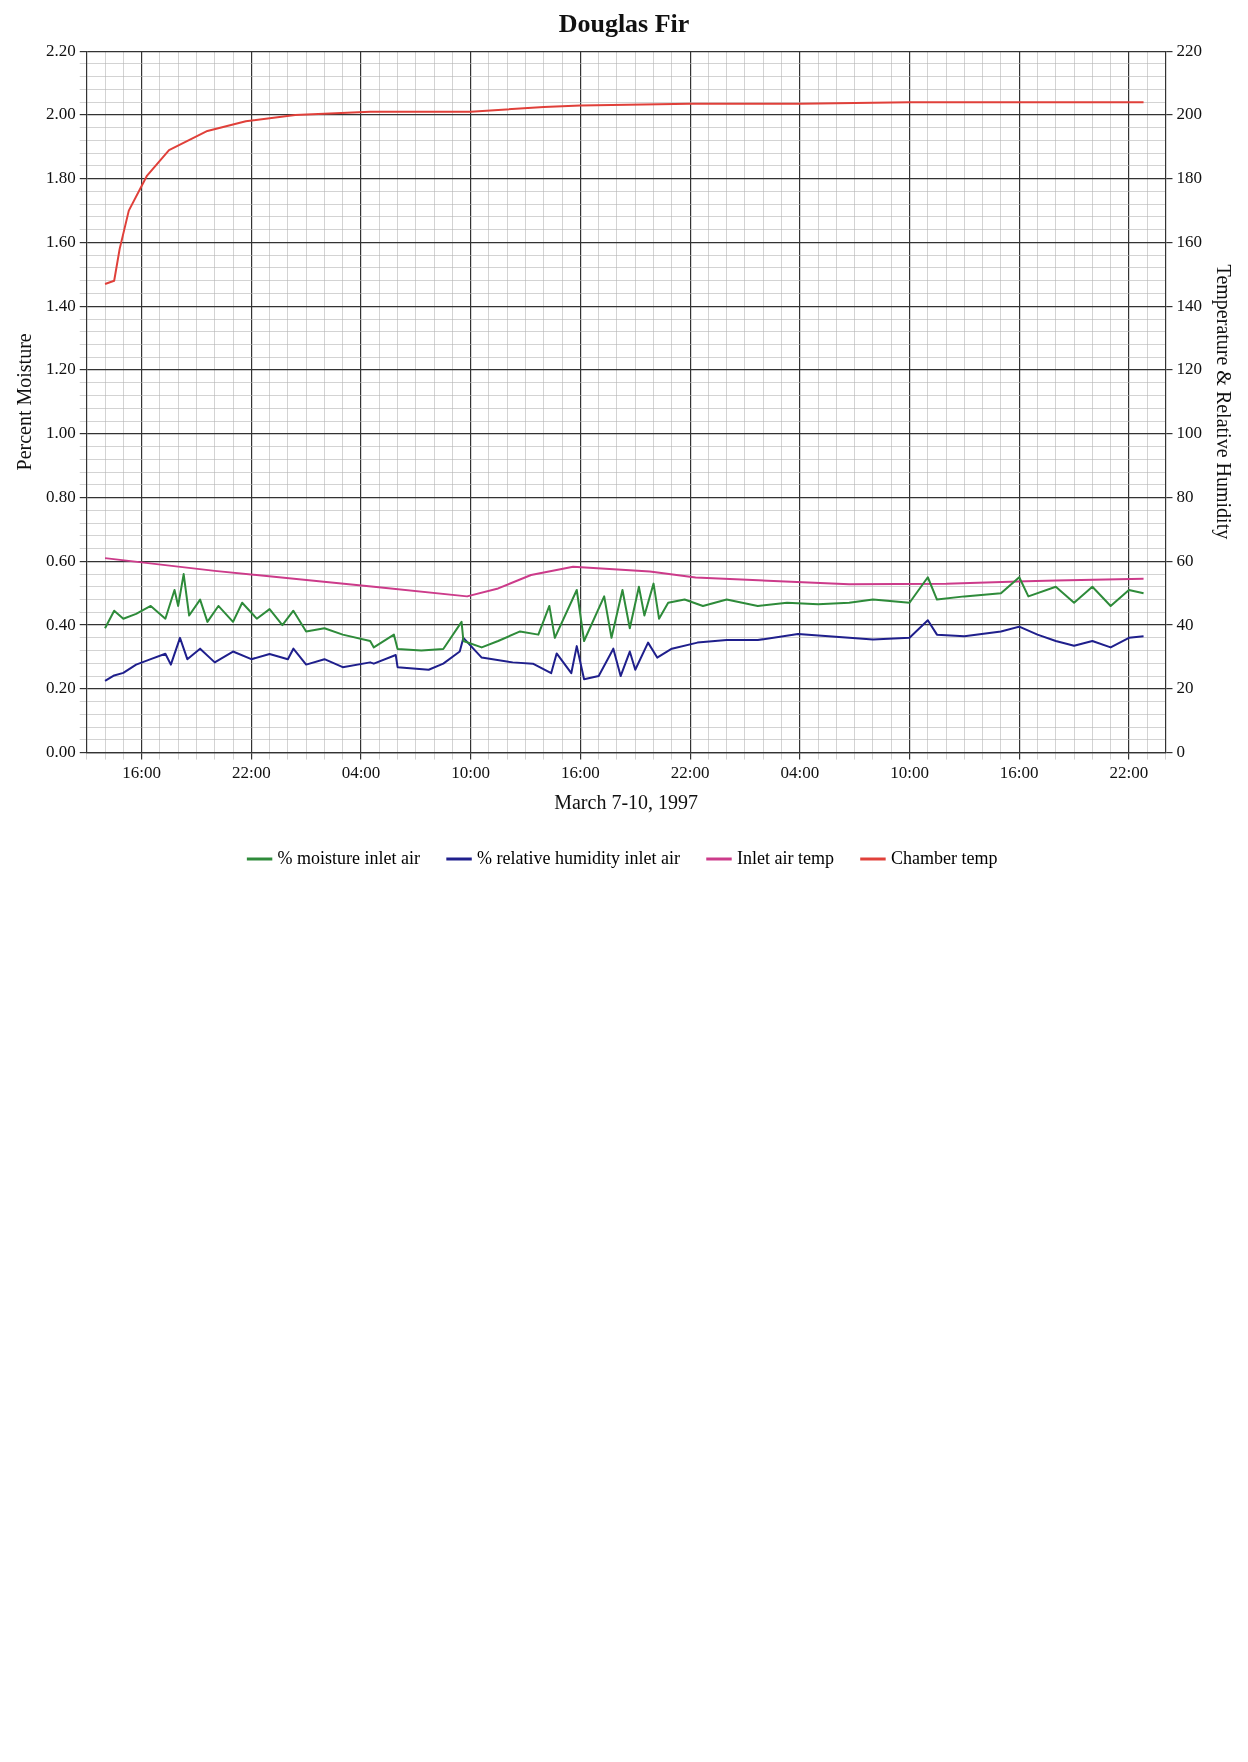 This screenshot has width=1248, height=1762. What do you see at coordinates (944, 857) in the screenshot?
I see `legend-label: Chamber temp` at bounding box center [944, 857].